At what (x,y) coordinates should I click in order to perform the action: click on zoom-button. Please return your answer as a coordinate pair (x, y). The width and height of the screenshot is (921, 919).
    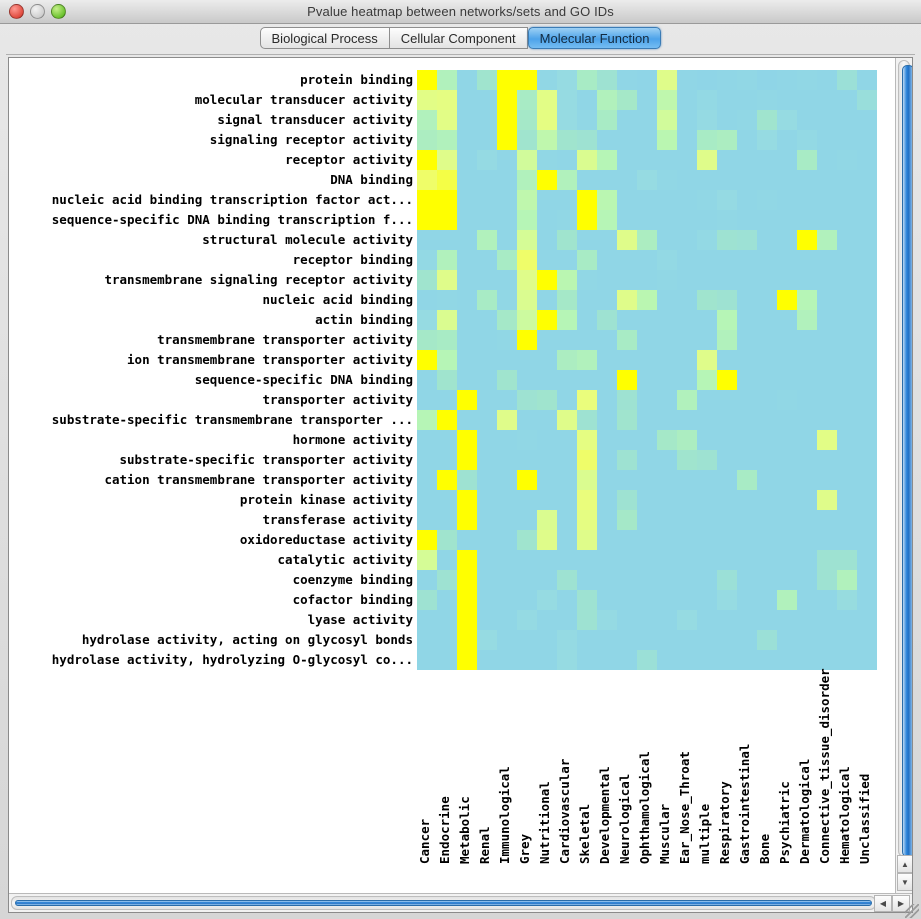
    Looking at the image, I should click on (58, 11).